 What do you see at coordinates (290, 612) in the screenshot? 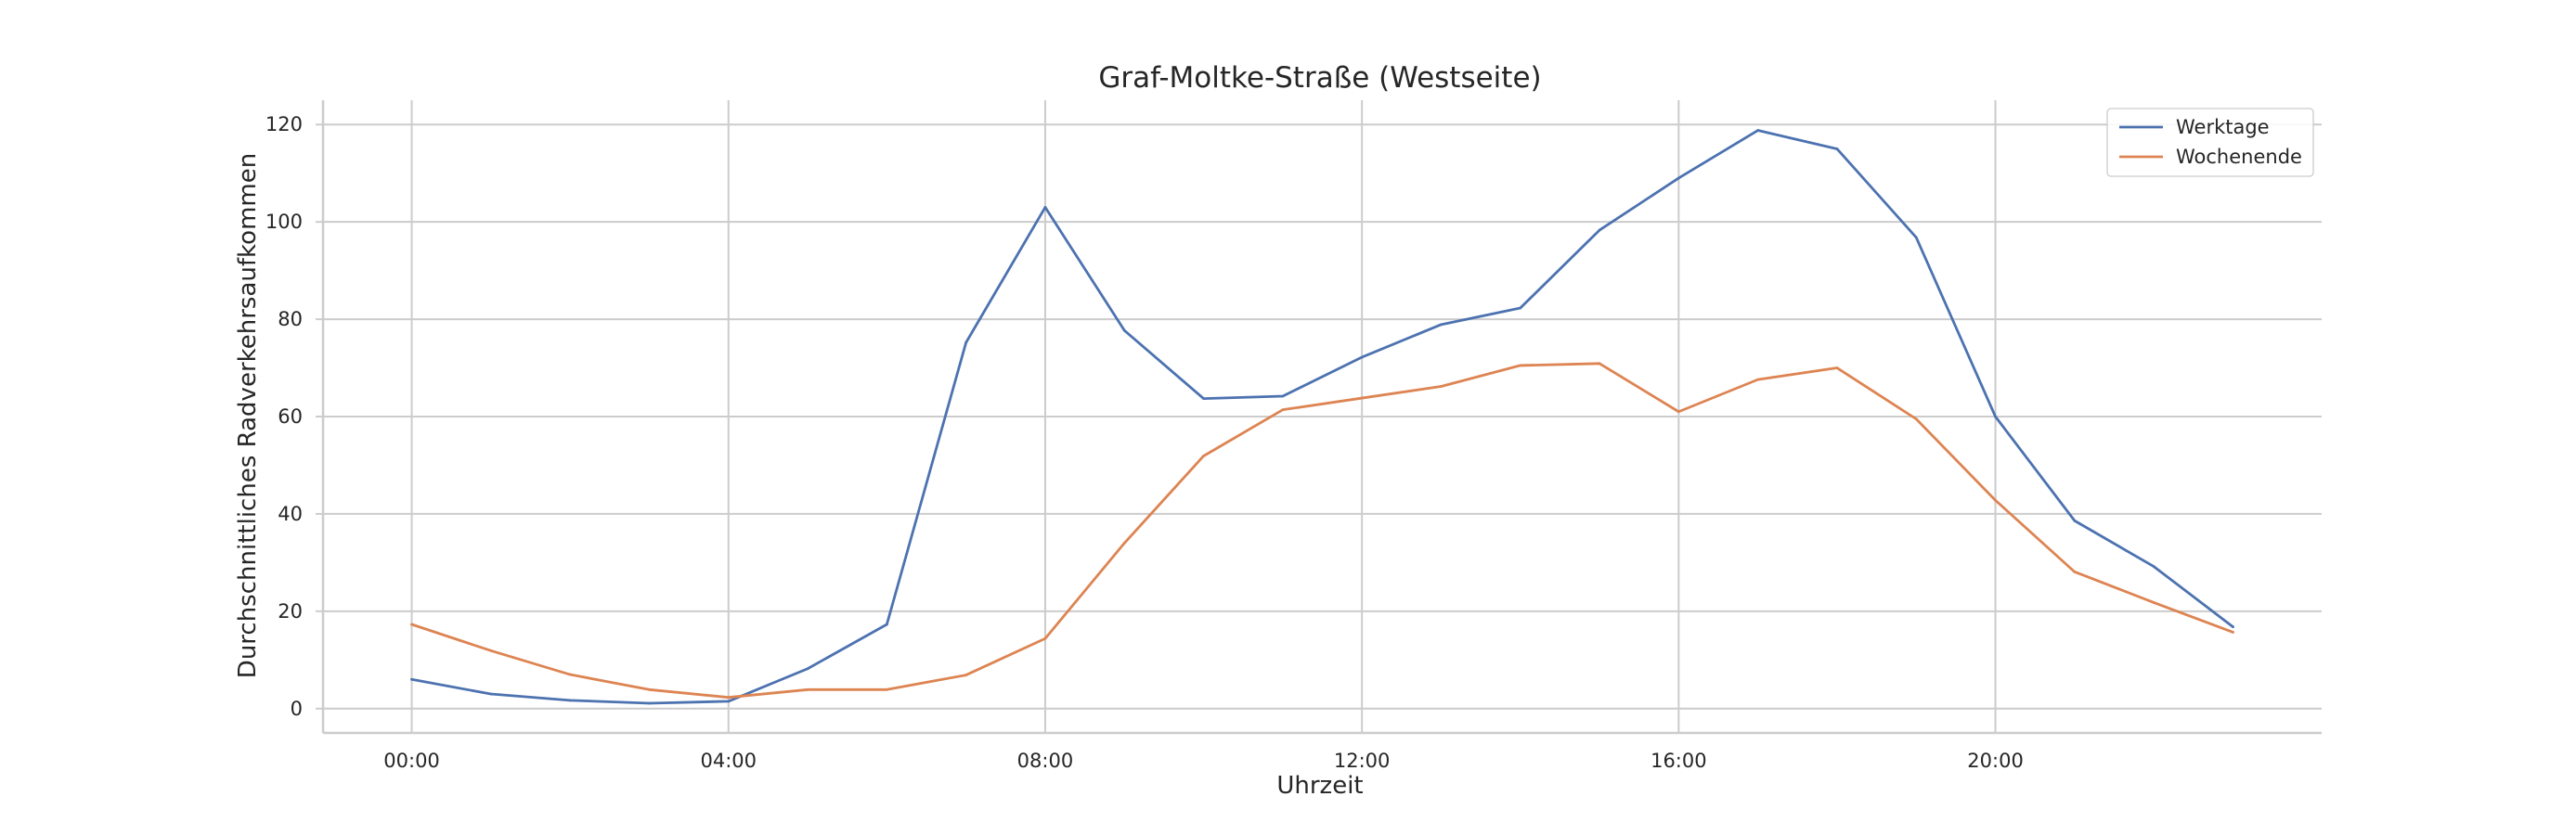
I see `y-tick-label: 20` at bounding box center [290, 612].